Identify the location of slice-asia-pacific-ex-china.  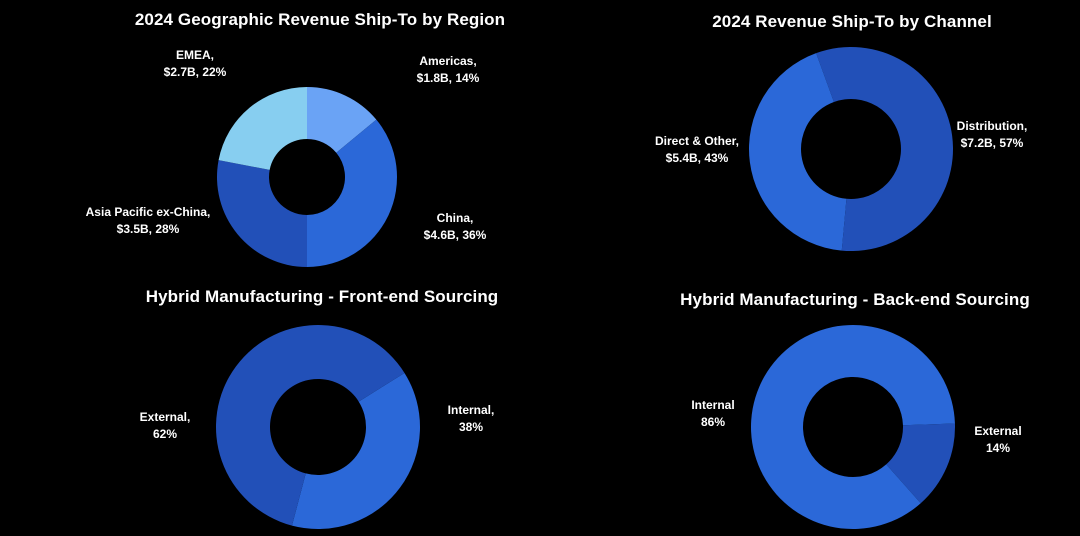
(261, 213).